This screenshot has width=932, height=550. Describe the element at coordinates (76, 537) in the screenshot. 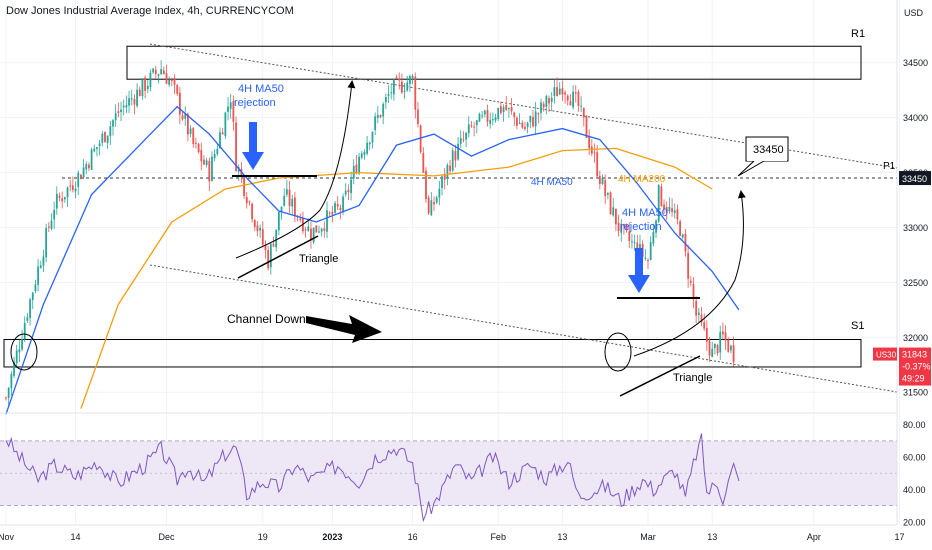

I see `time-tick-label: 14` at that location.